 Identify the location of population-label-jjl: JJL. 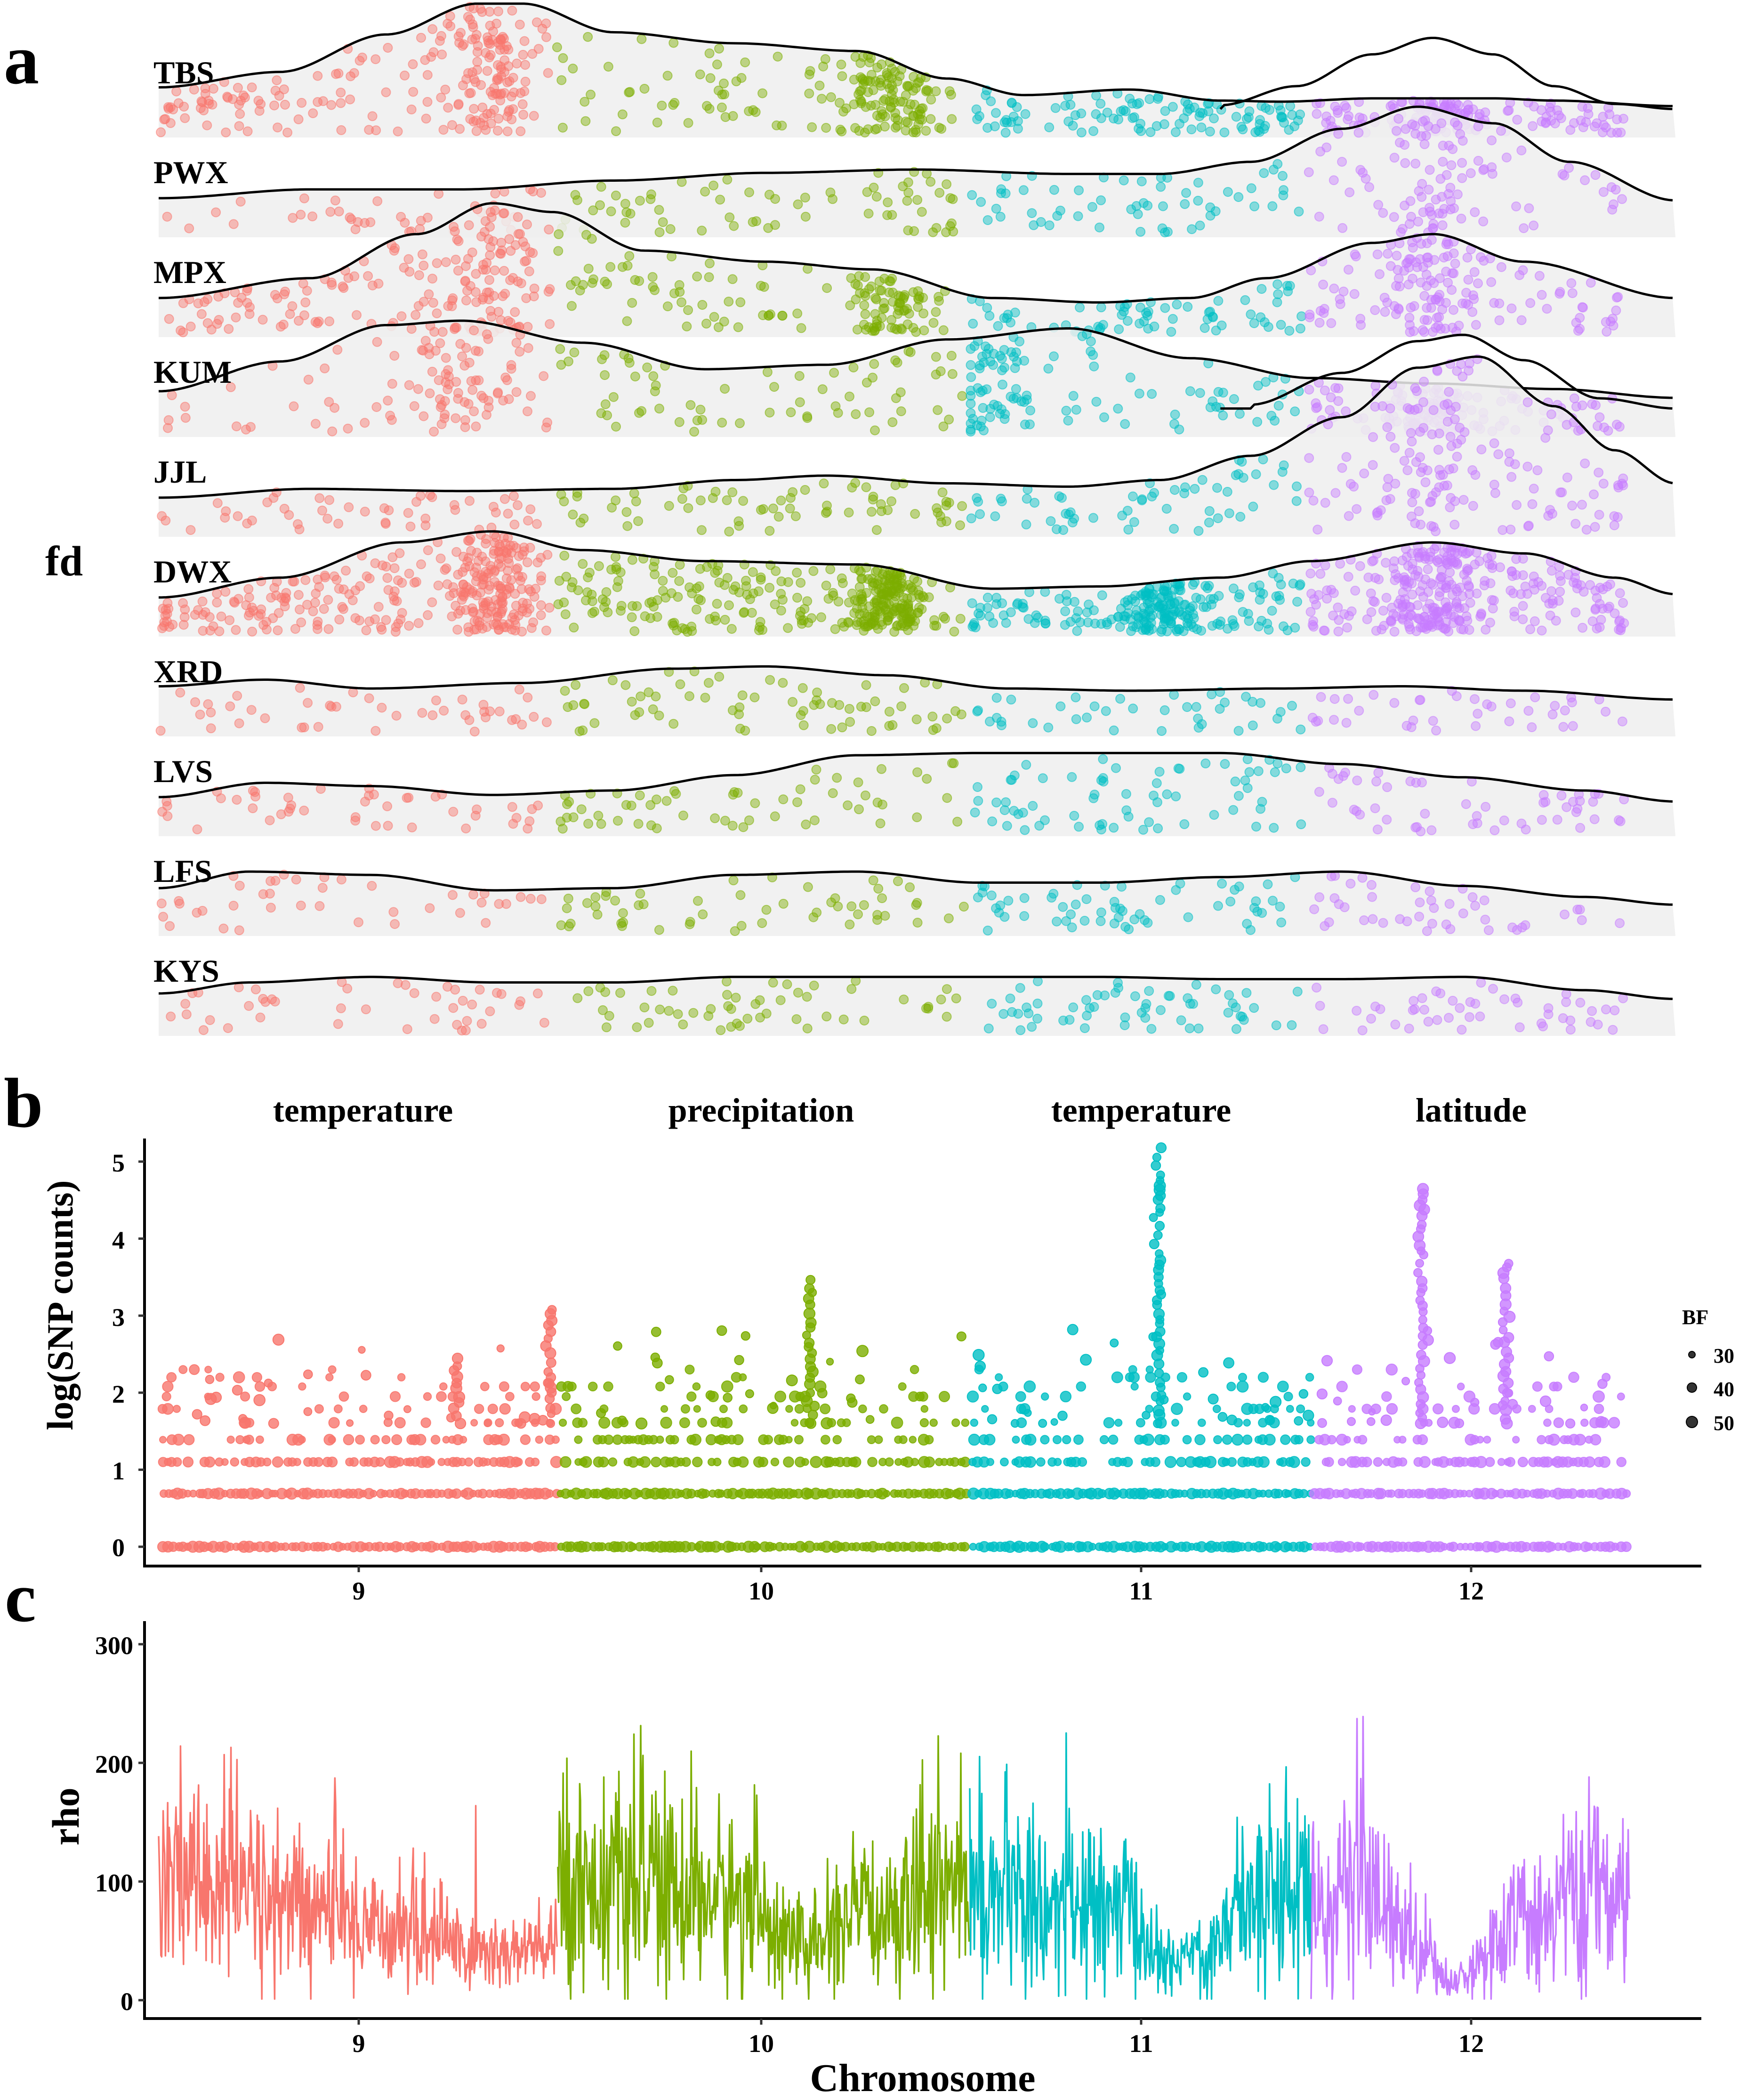
(180, 472).